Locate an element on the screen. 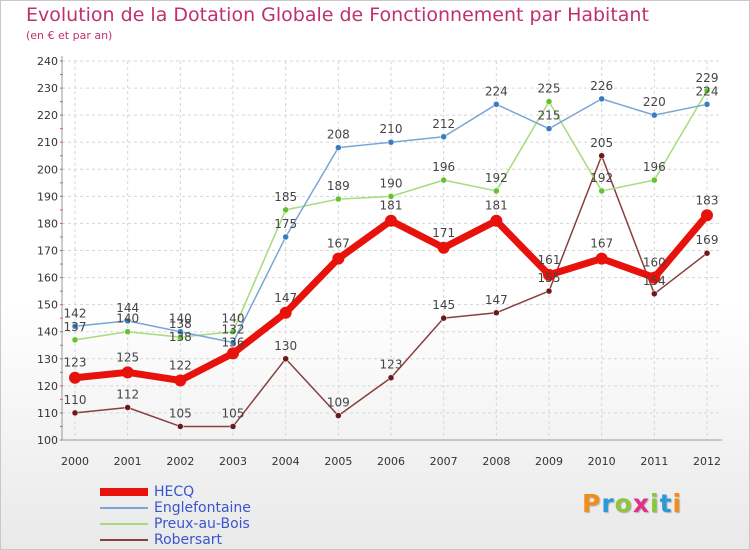 Image resolution: width=750 pixels, height=550 pixels. x-tick-label: 2012 is located at coordinates (707, 461).